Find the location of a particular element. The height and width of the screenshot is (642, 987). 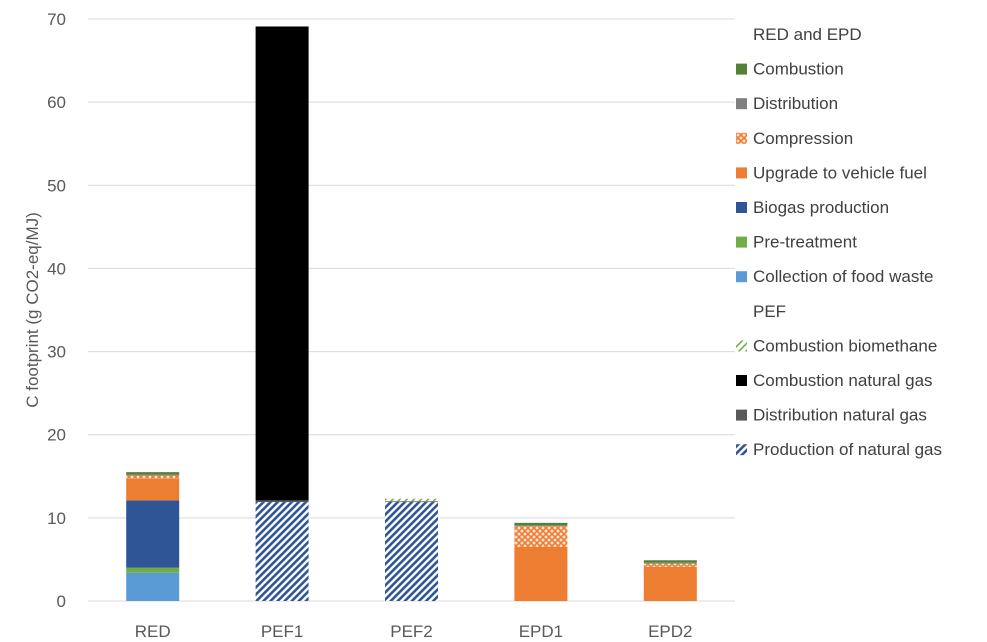

bar-stack-epd1 is located at coordinates (541, 561).